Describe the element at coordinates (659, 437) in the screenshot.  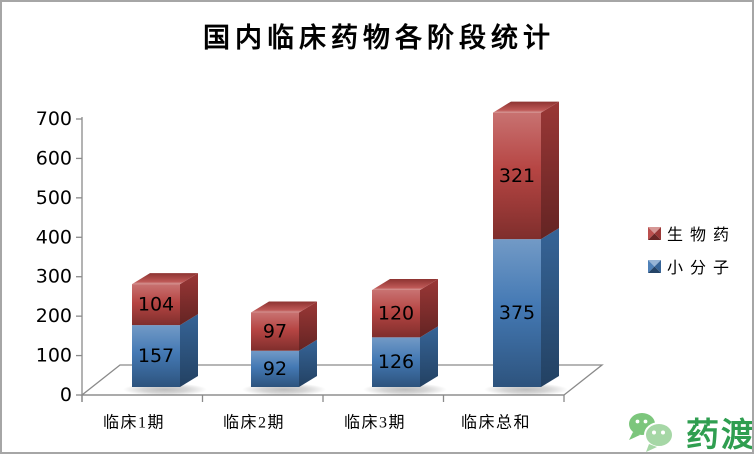
I see `wechat-front-bubble` at that location.